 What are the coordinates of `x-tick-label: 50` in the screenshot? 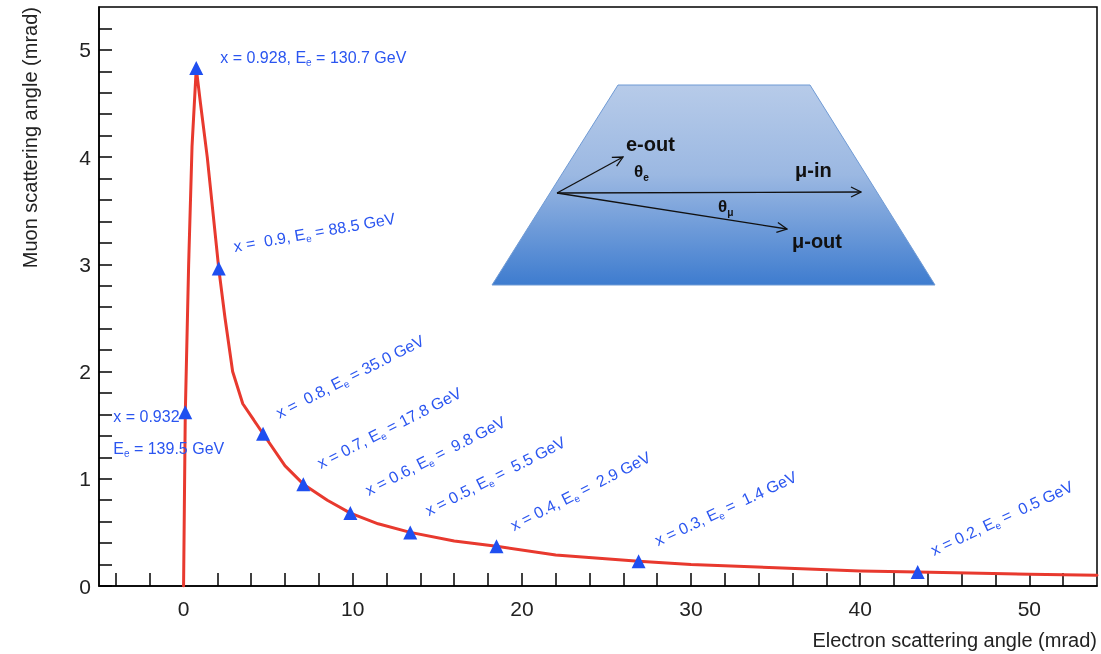 It's located at (1029, 608).